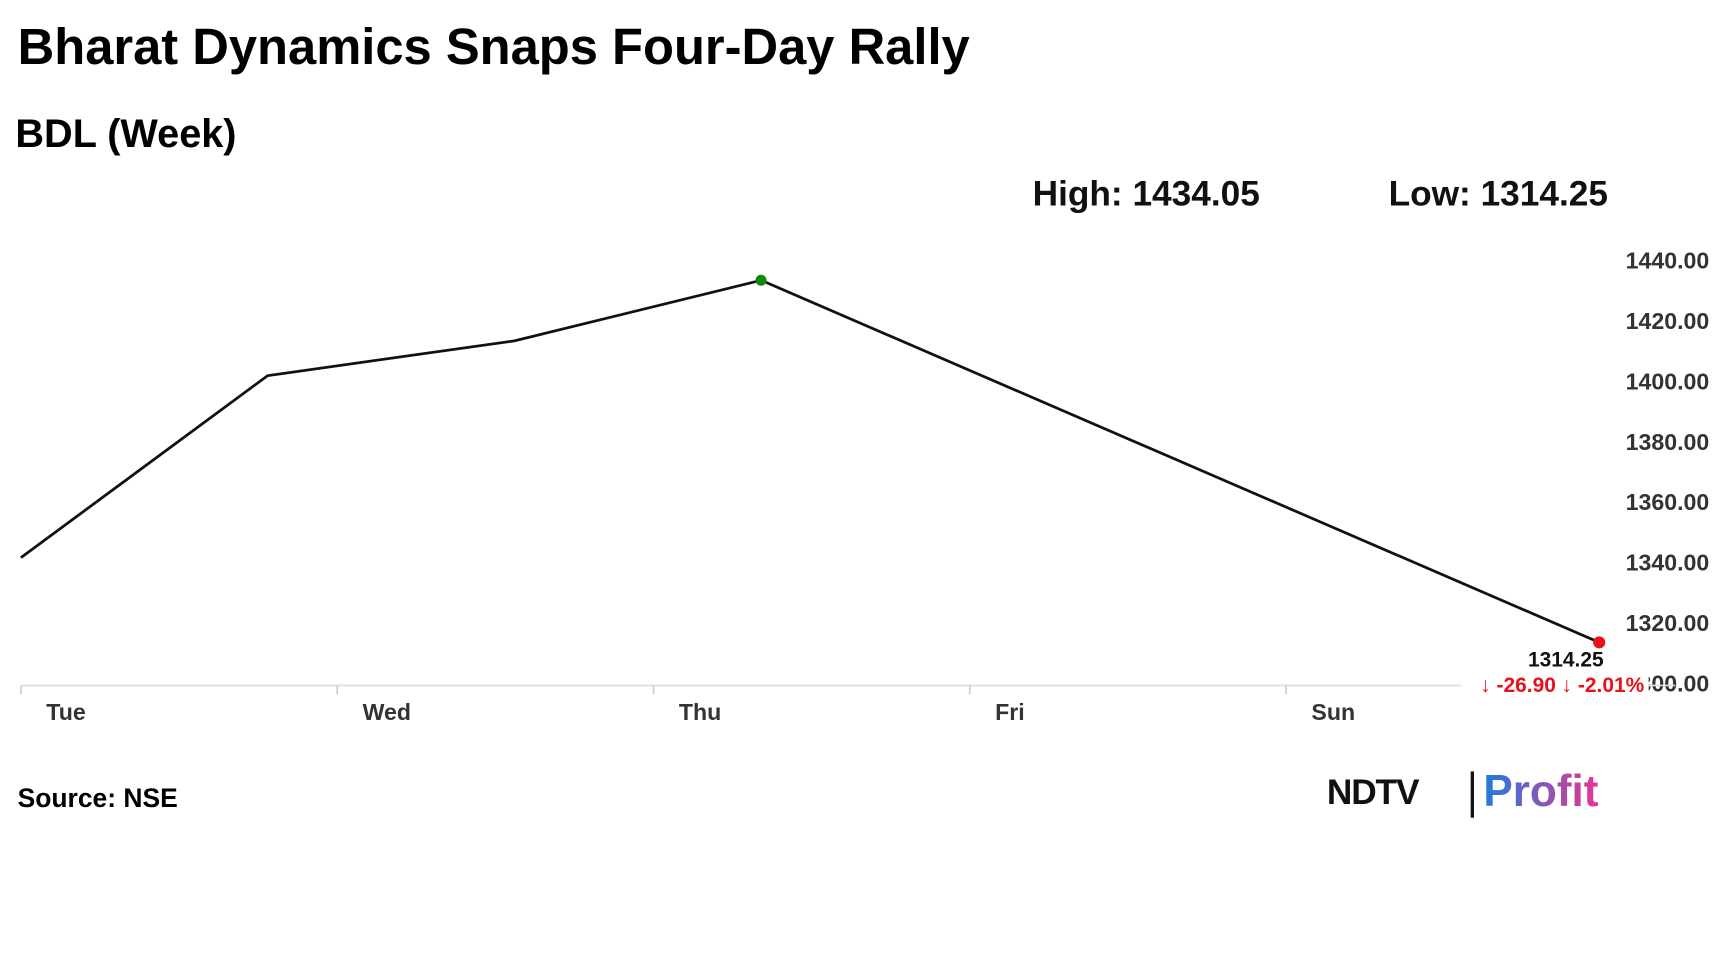 The image size is (1728, 972). What do you see at coordinates (1333, 712) in the screenshot?
I see `x-tick-label: Sun` at bounding box center [1333, 712].